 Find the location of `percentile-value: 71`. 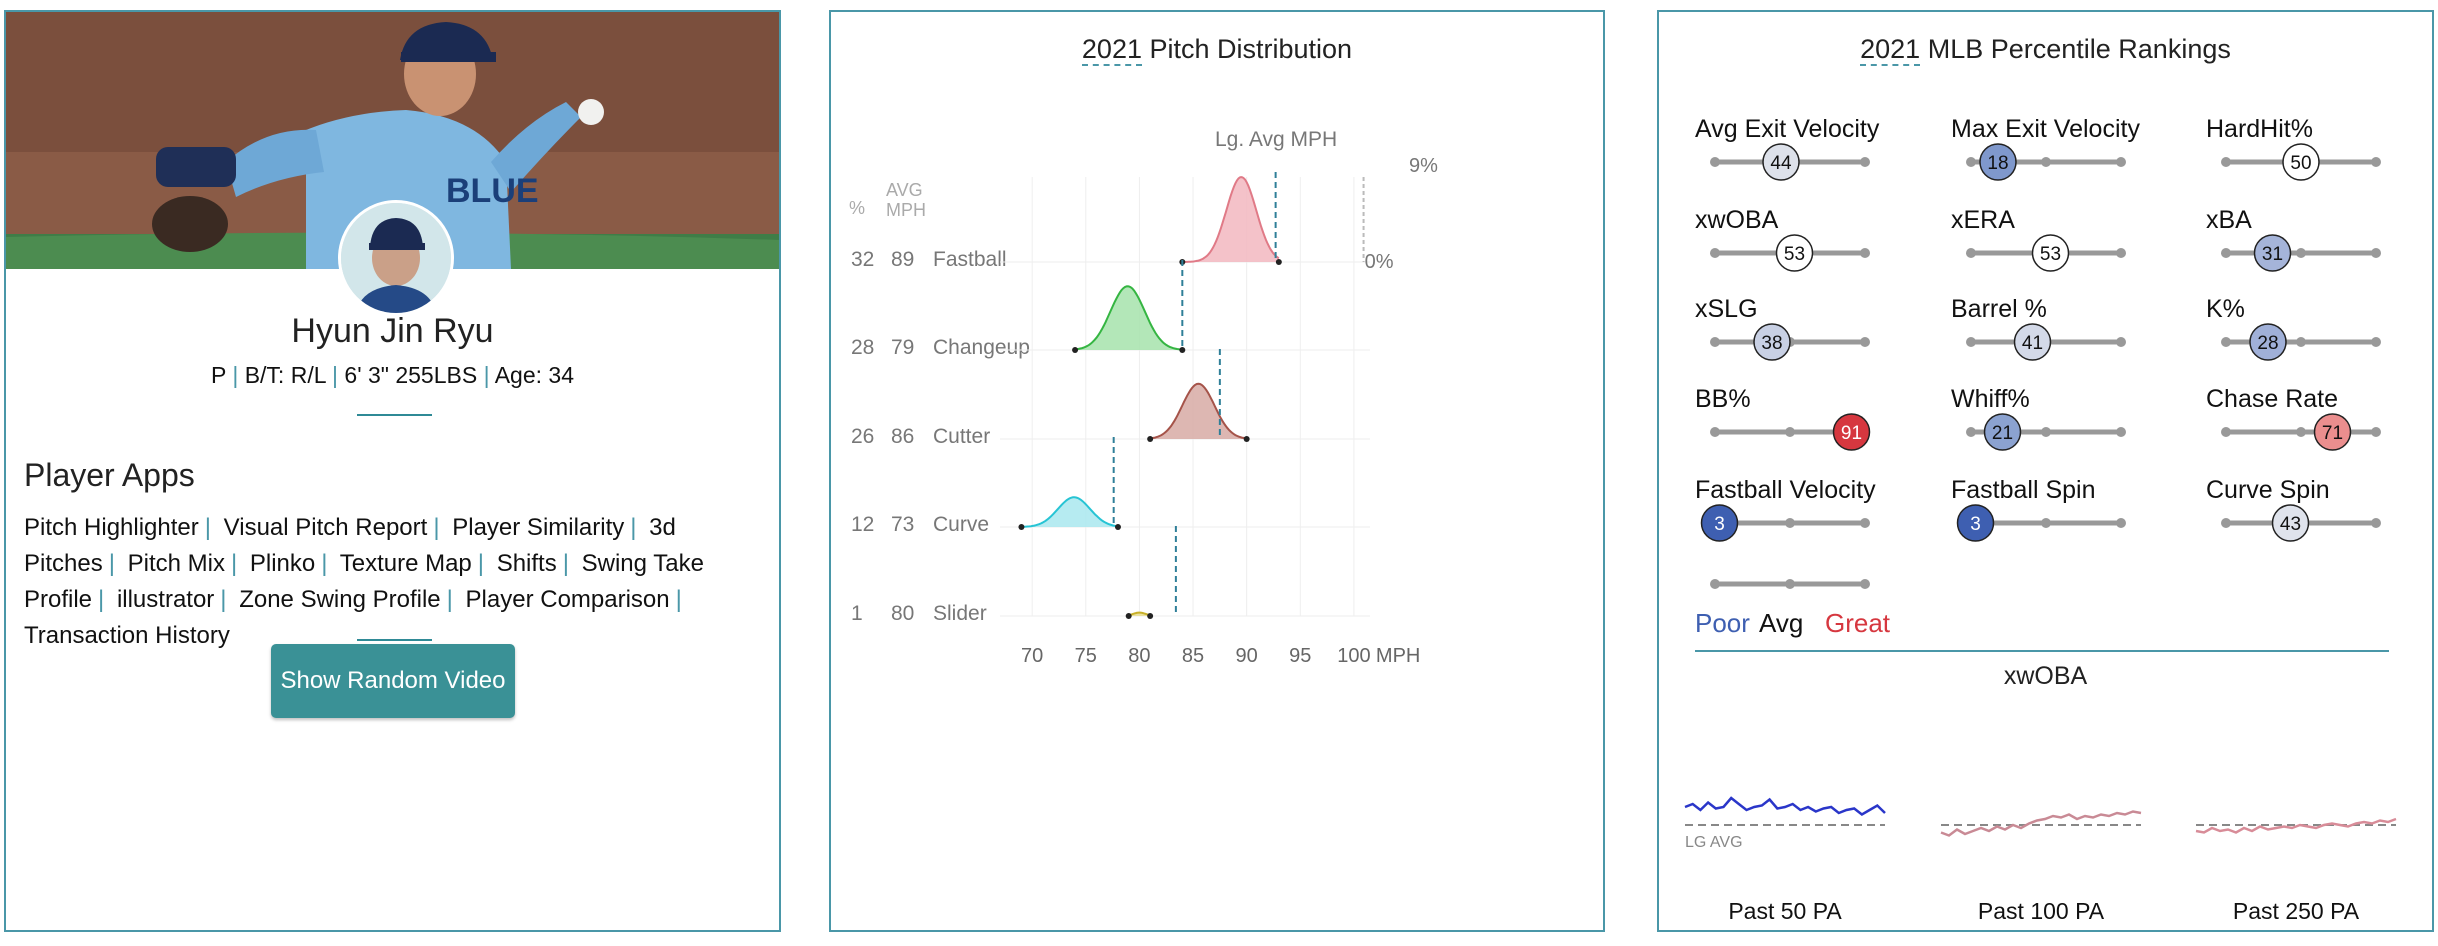

percentile-value: 71 is located at coordinates (2332, 433).